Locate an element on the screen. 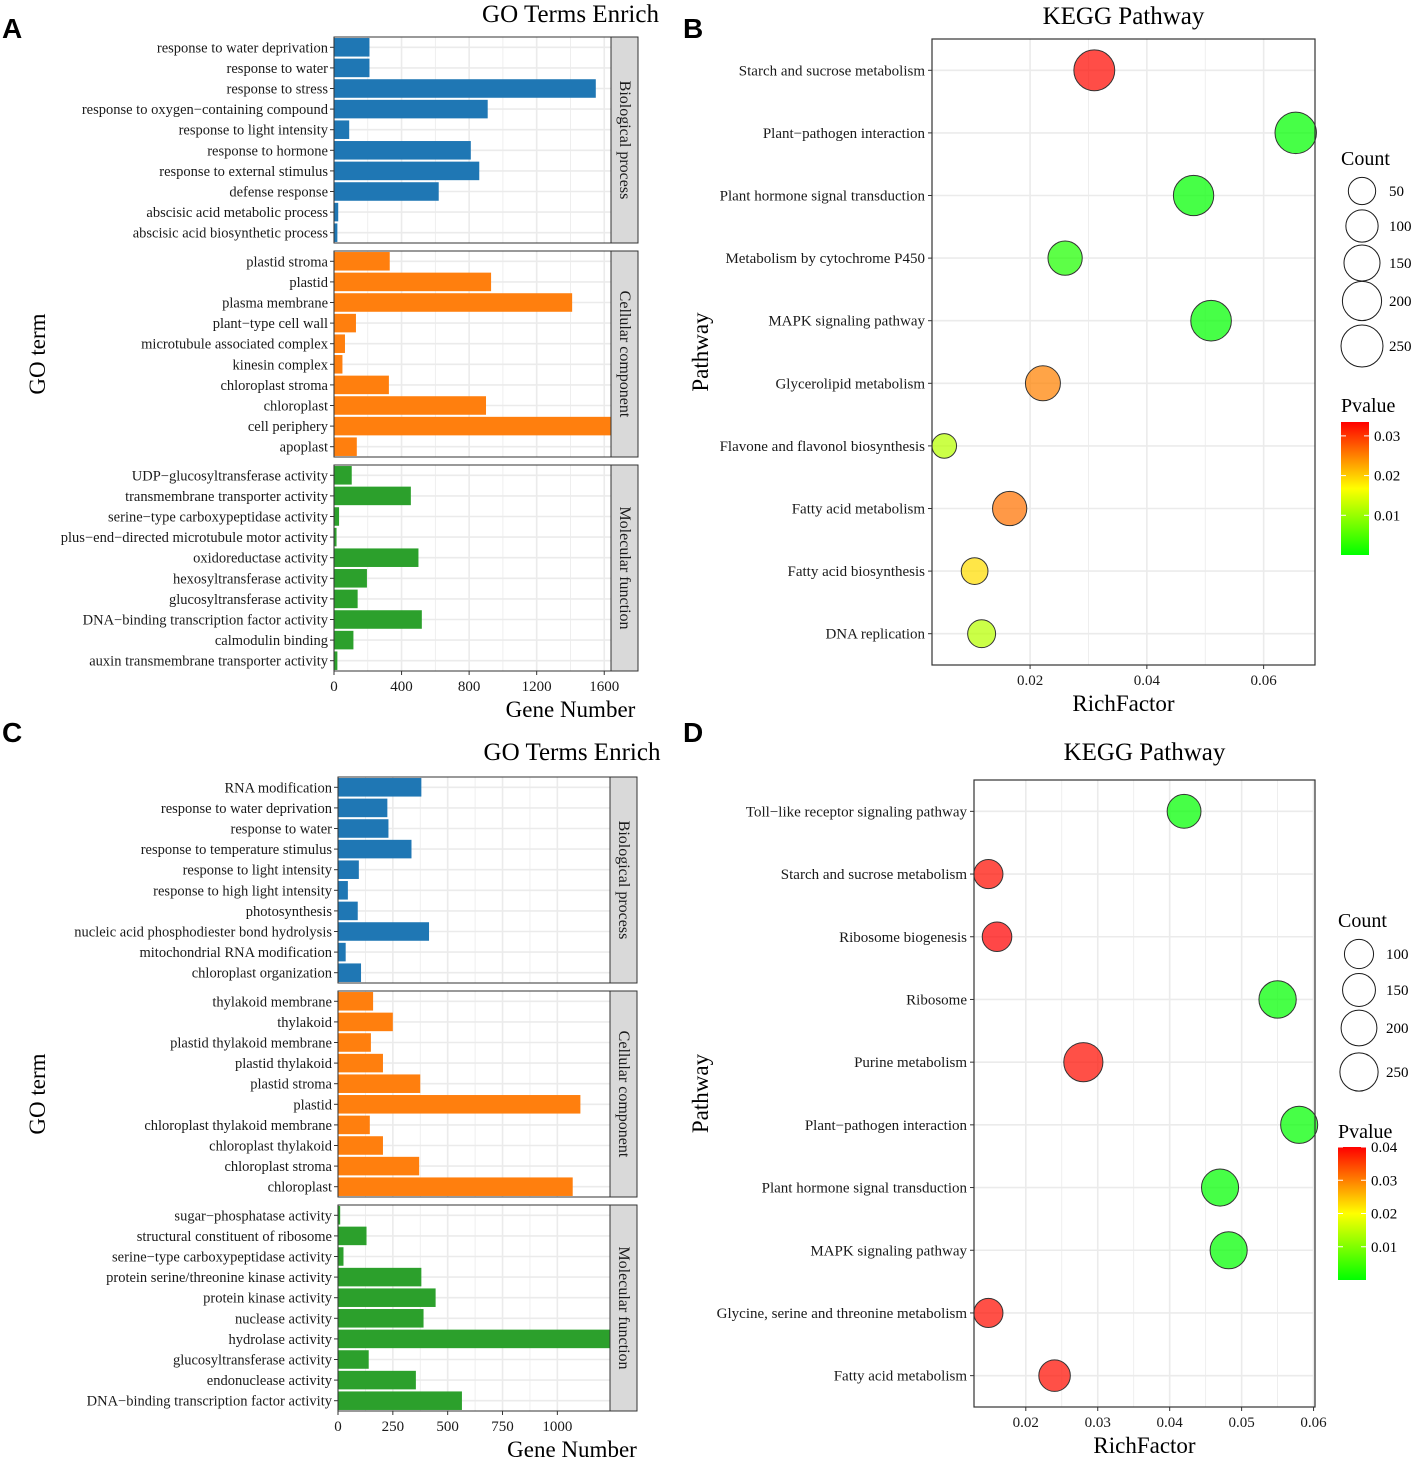 Image resolution: width=1415 pixels, height=1463 pixels. y-tick-label: endonuclease activity is located at coordinates (270, 1381).